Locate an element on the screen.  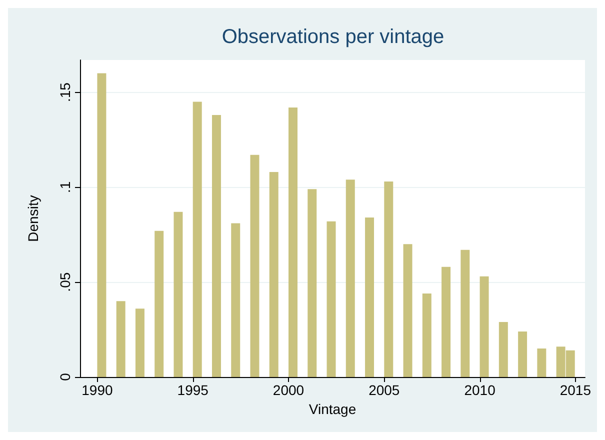
chart-title: Observations per vintage is located at coordinates (333, 37).